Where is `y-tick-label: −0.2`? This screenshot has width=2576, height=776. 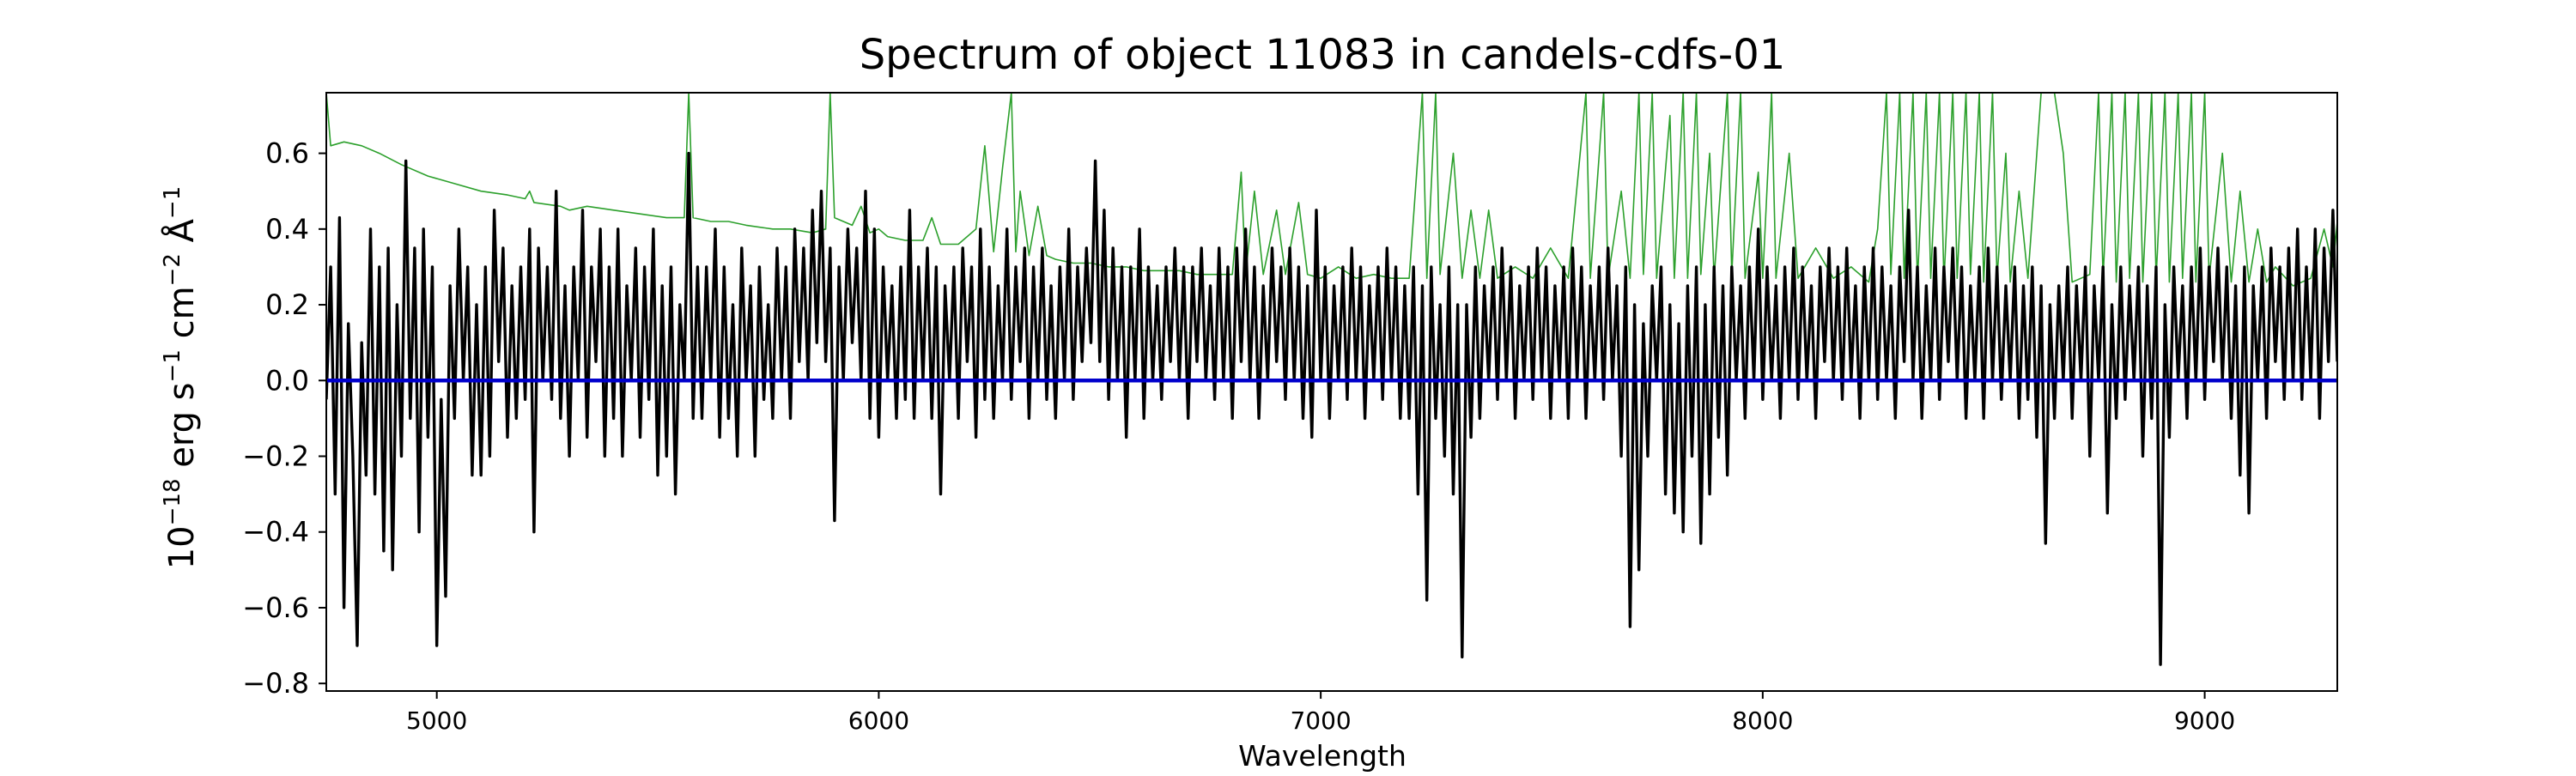 y-tick-label: −0.2 is located at coordinates (275, 456).